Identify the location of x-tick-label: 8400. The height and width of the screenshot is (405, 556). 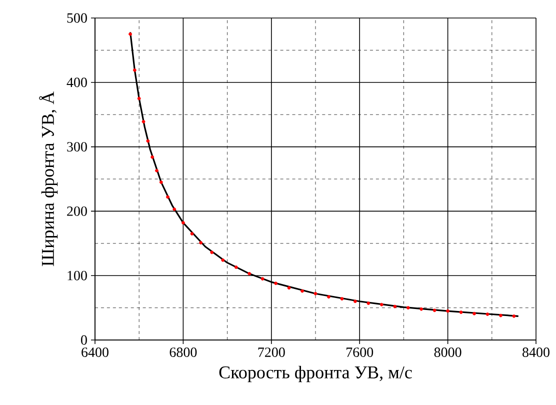
(536, 352).